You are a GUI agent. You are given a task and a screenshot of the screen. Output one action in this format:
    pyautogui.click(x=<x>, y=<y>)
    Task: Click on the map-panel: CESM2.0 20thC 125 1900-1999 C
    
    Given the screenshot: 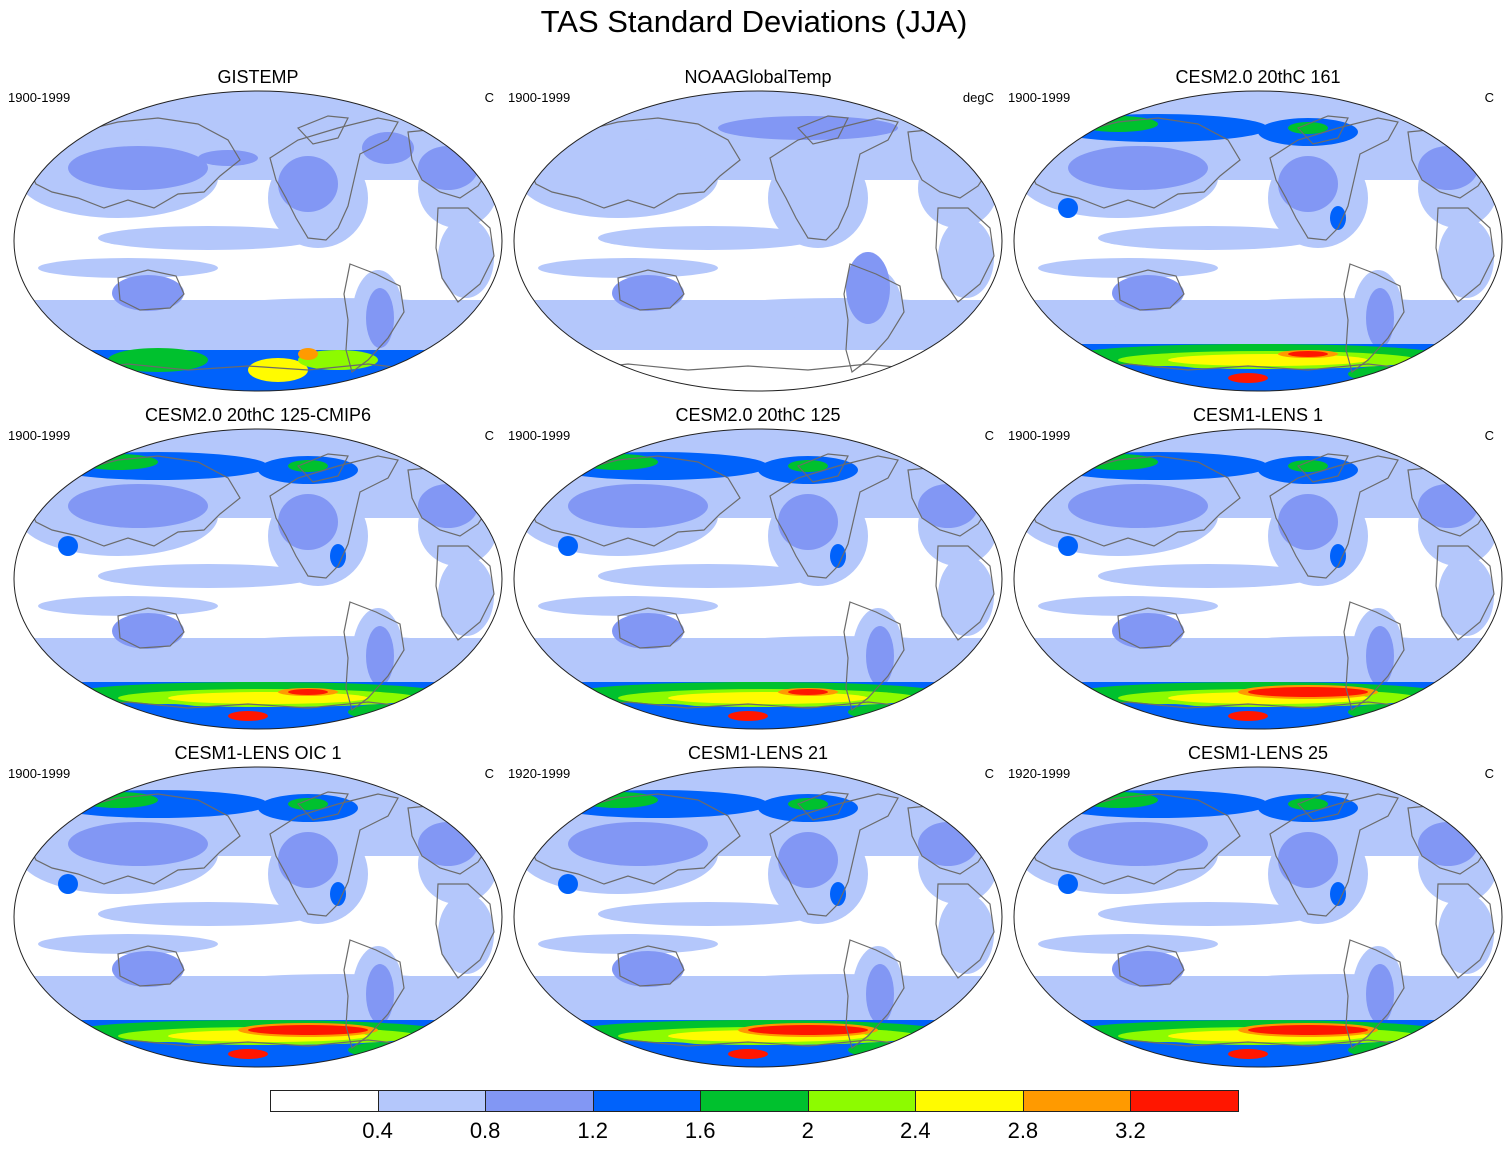 What is the action you would take?
    pyautogui.click(x=758, y=569)
    